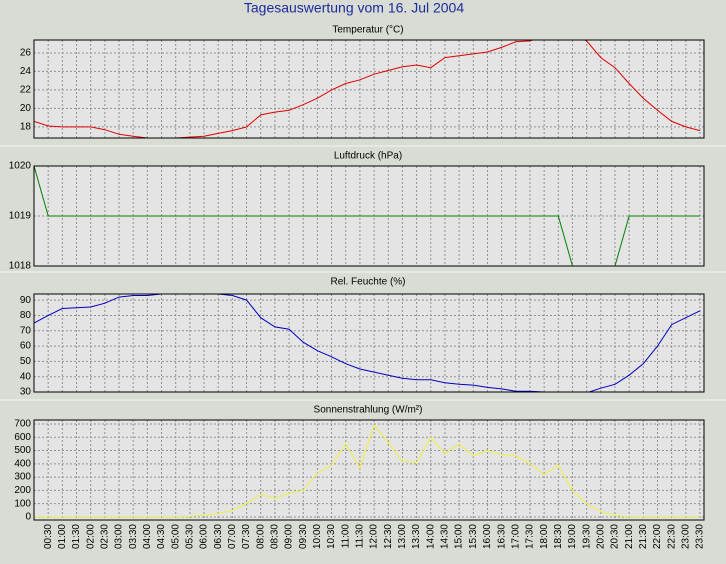  I want to click on x-tick-label: 14:00, so click(430, 536).